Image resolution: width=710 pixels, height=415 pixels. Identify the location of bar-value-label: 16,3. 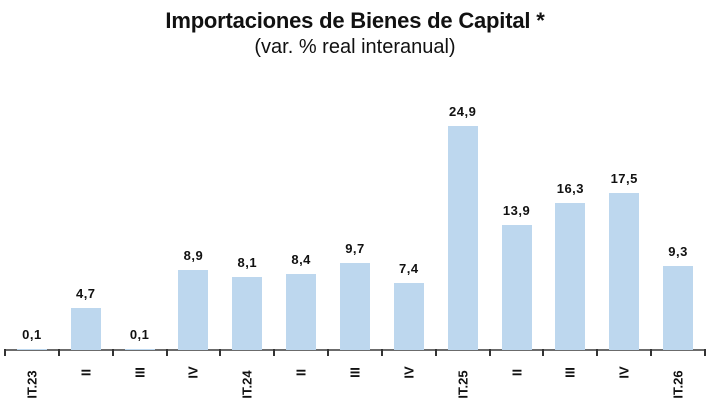
(570, 189).